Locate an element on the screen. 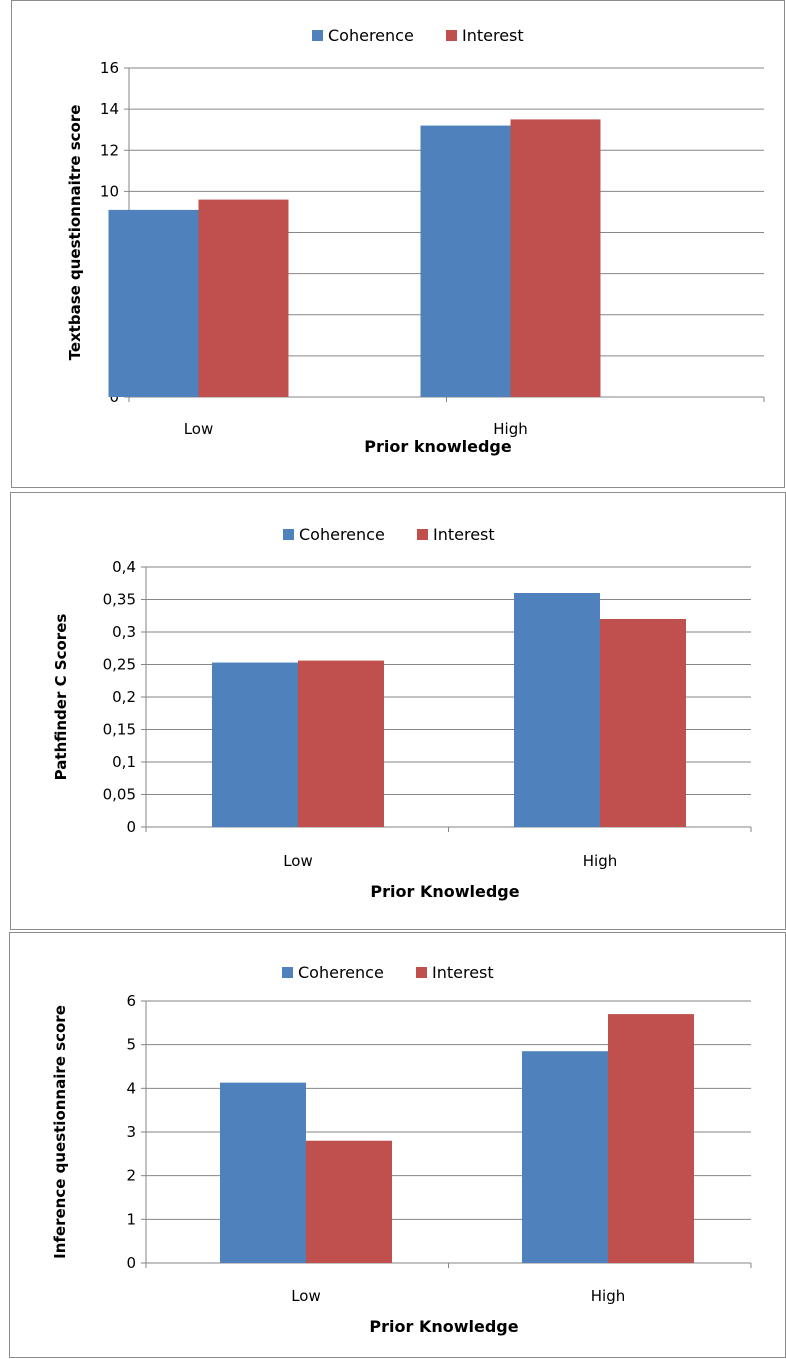  y-tick-label: 0,25 is located at coordinates (119, 665).